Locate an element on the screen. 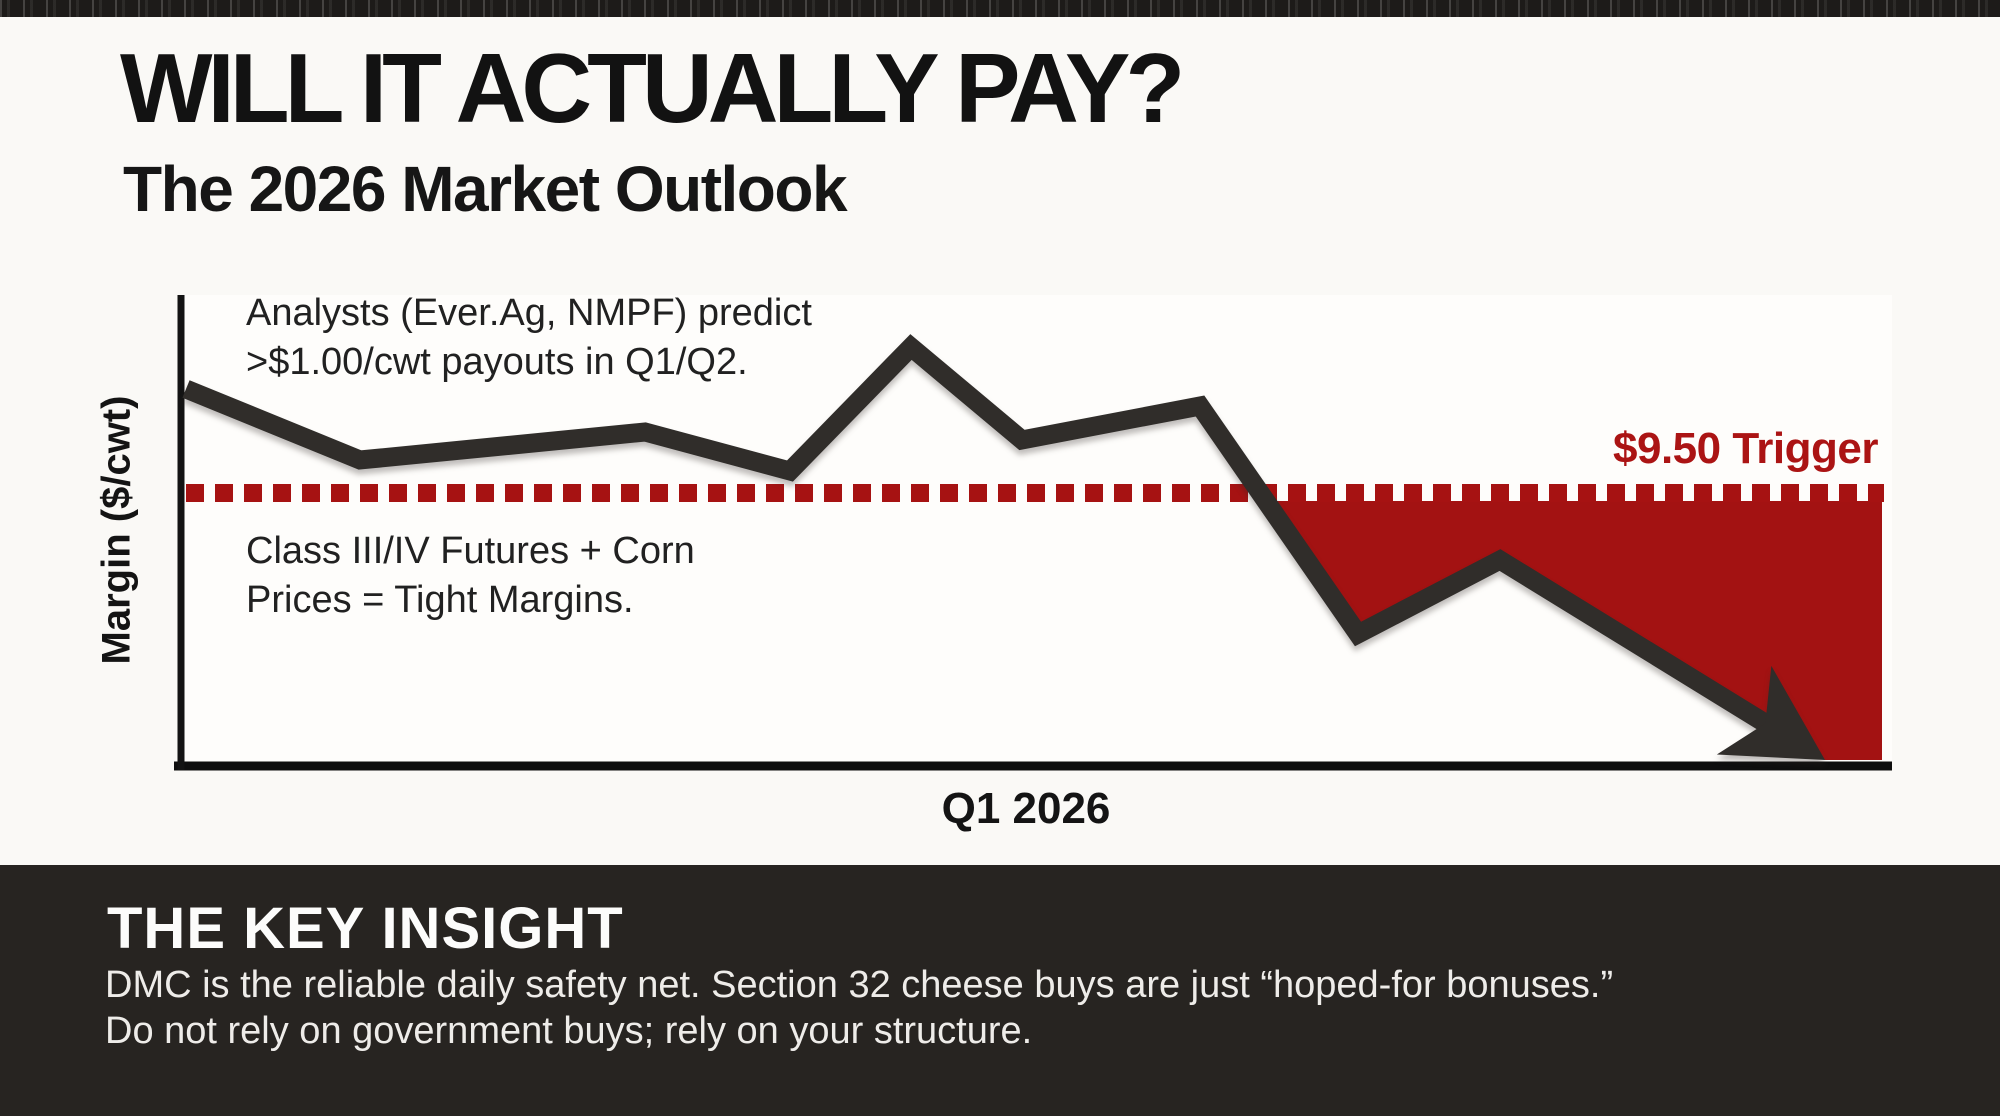 The width and height of the screenshot is (2000, 1116). page-title: WILL IT ACTUALLY PAY? is located at coordinates (652, 88).